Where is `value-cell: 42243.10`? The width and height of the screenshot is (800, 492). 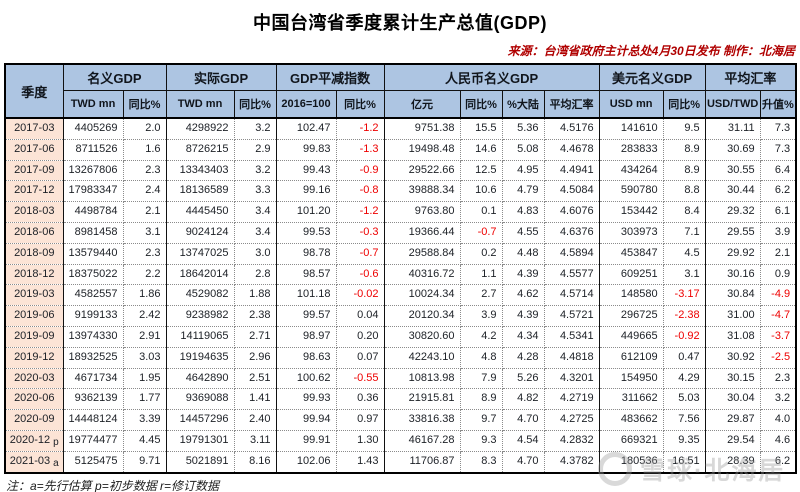 value-cell: 42243.10 is located at coordinates (422, 358).